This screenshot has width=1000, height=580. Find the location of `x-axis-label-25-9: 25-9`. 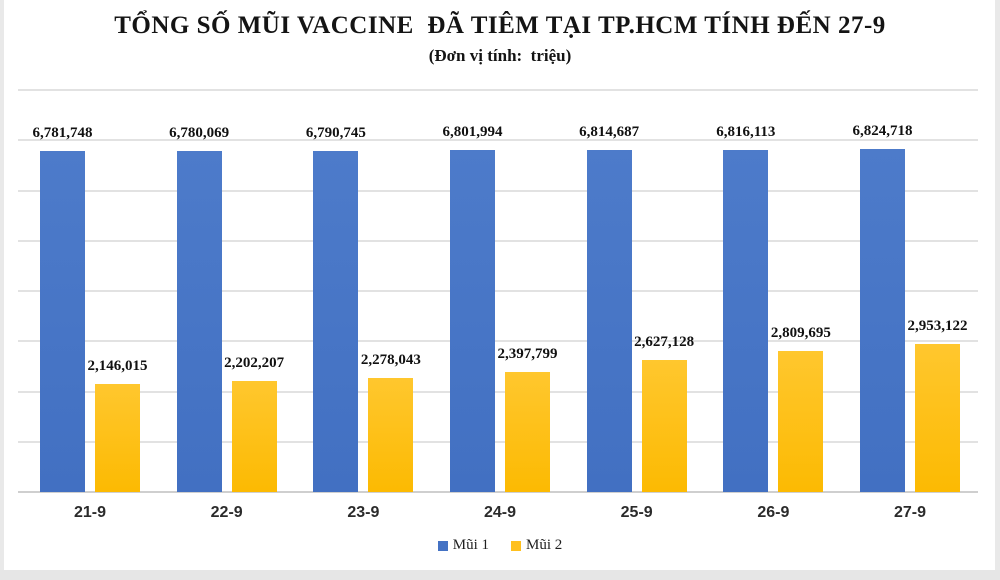

x-axis-label-25-9: 25-9 is located at coordinates (636, 512).